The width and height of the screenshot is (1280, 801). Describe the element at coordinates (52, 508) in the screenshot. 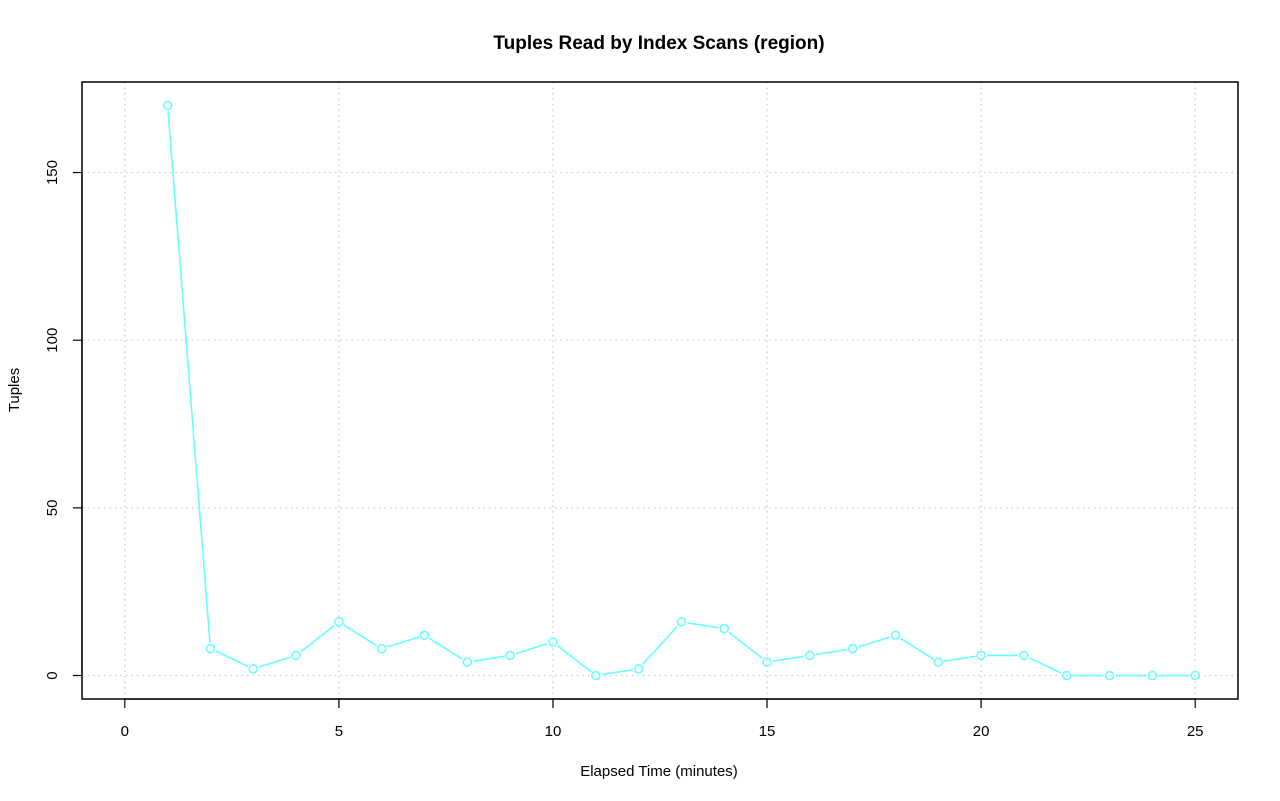

I see `y-tick-label: 50` at that location.